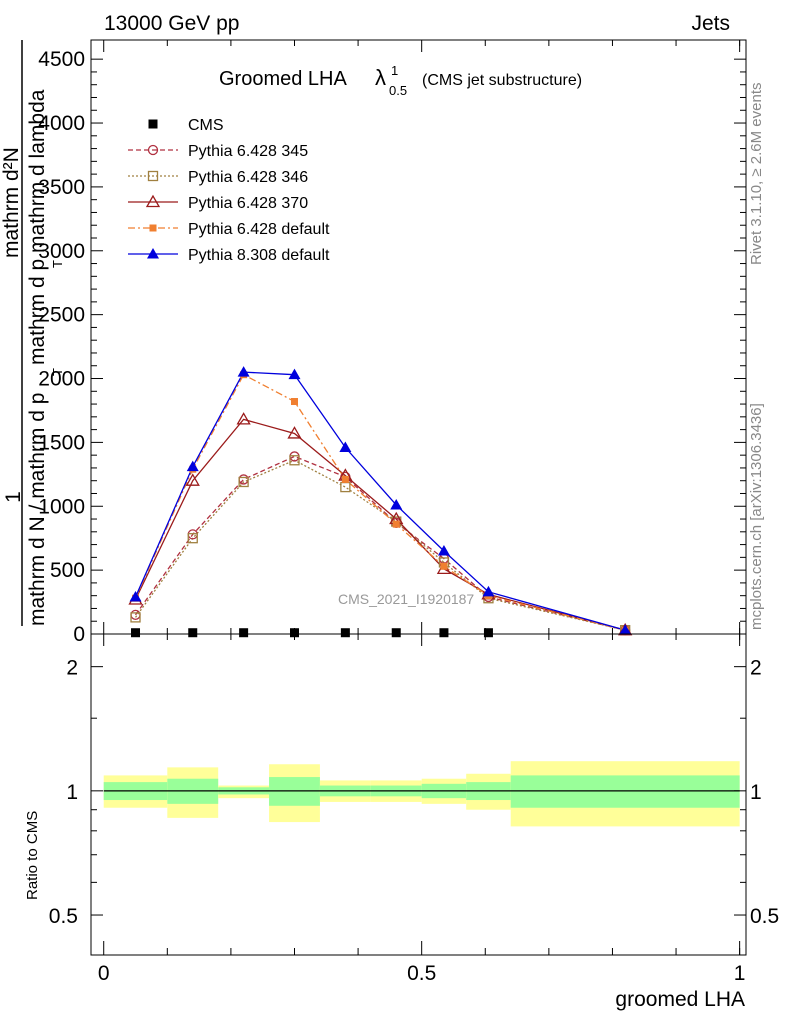 This screenshot has height=1029, width=786. I want to click on chart-title-lambda: λ, so click(380, 77).